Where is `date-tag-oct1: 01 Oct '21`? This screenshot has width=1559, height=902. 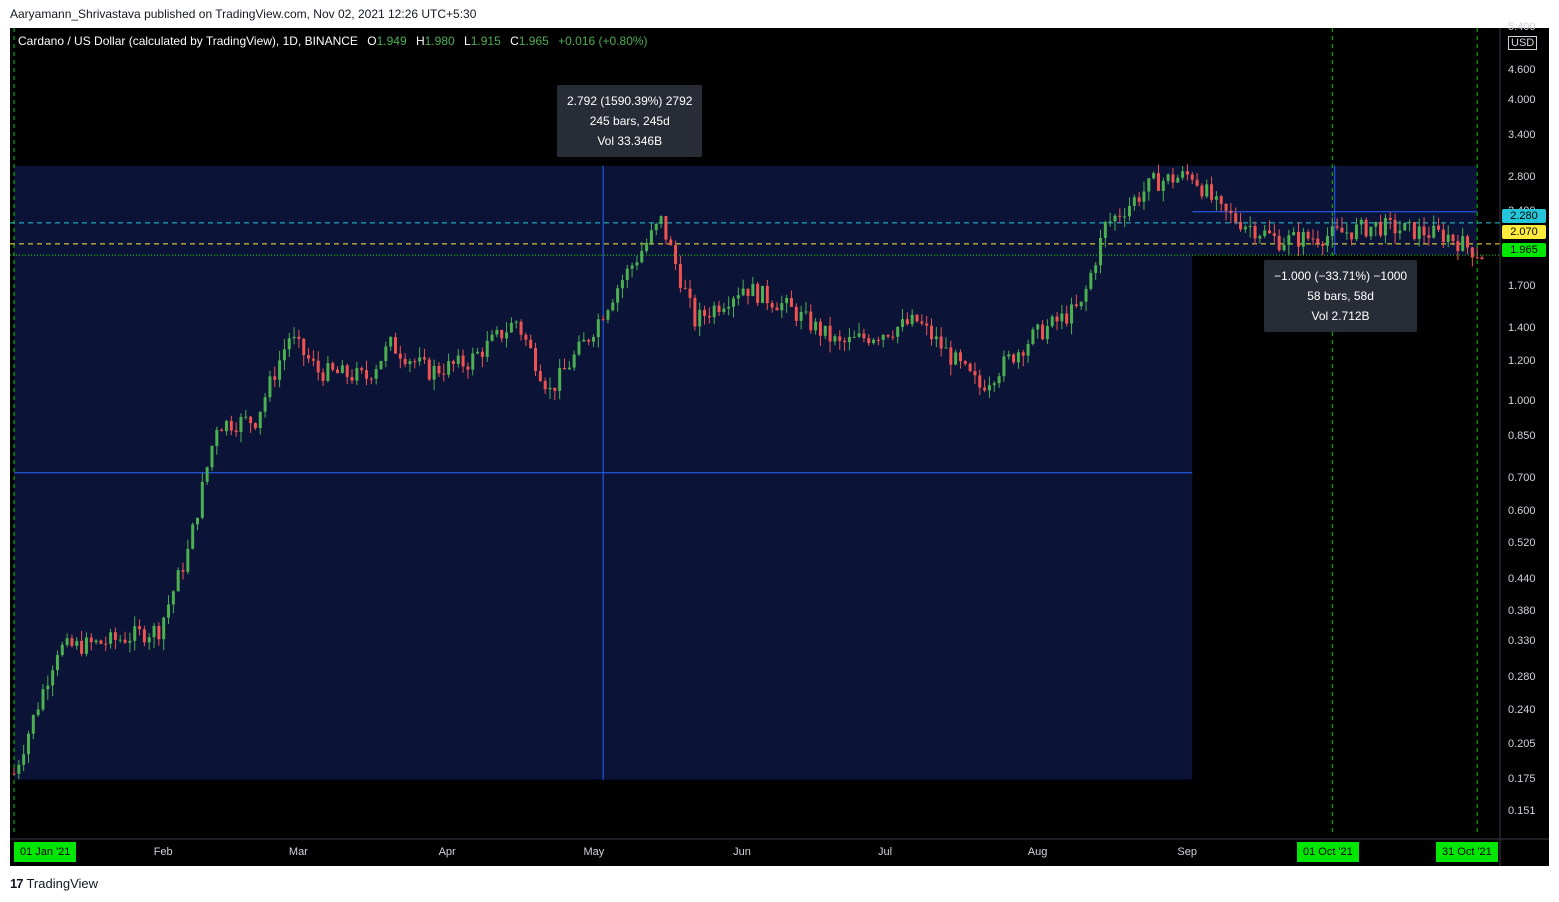
date-tag-oct1: 01 Oct '21 is located at coordinates (1328, 852).